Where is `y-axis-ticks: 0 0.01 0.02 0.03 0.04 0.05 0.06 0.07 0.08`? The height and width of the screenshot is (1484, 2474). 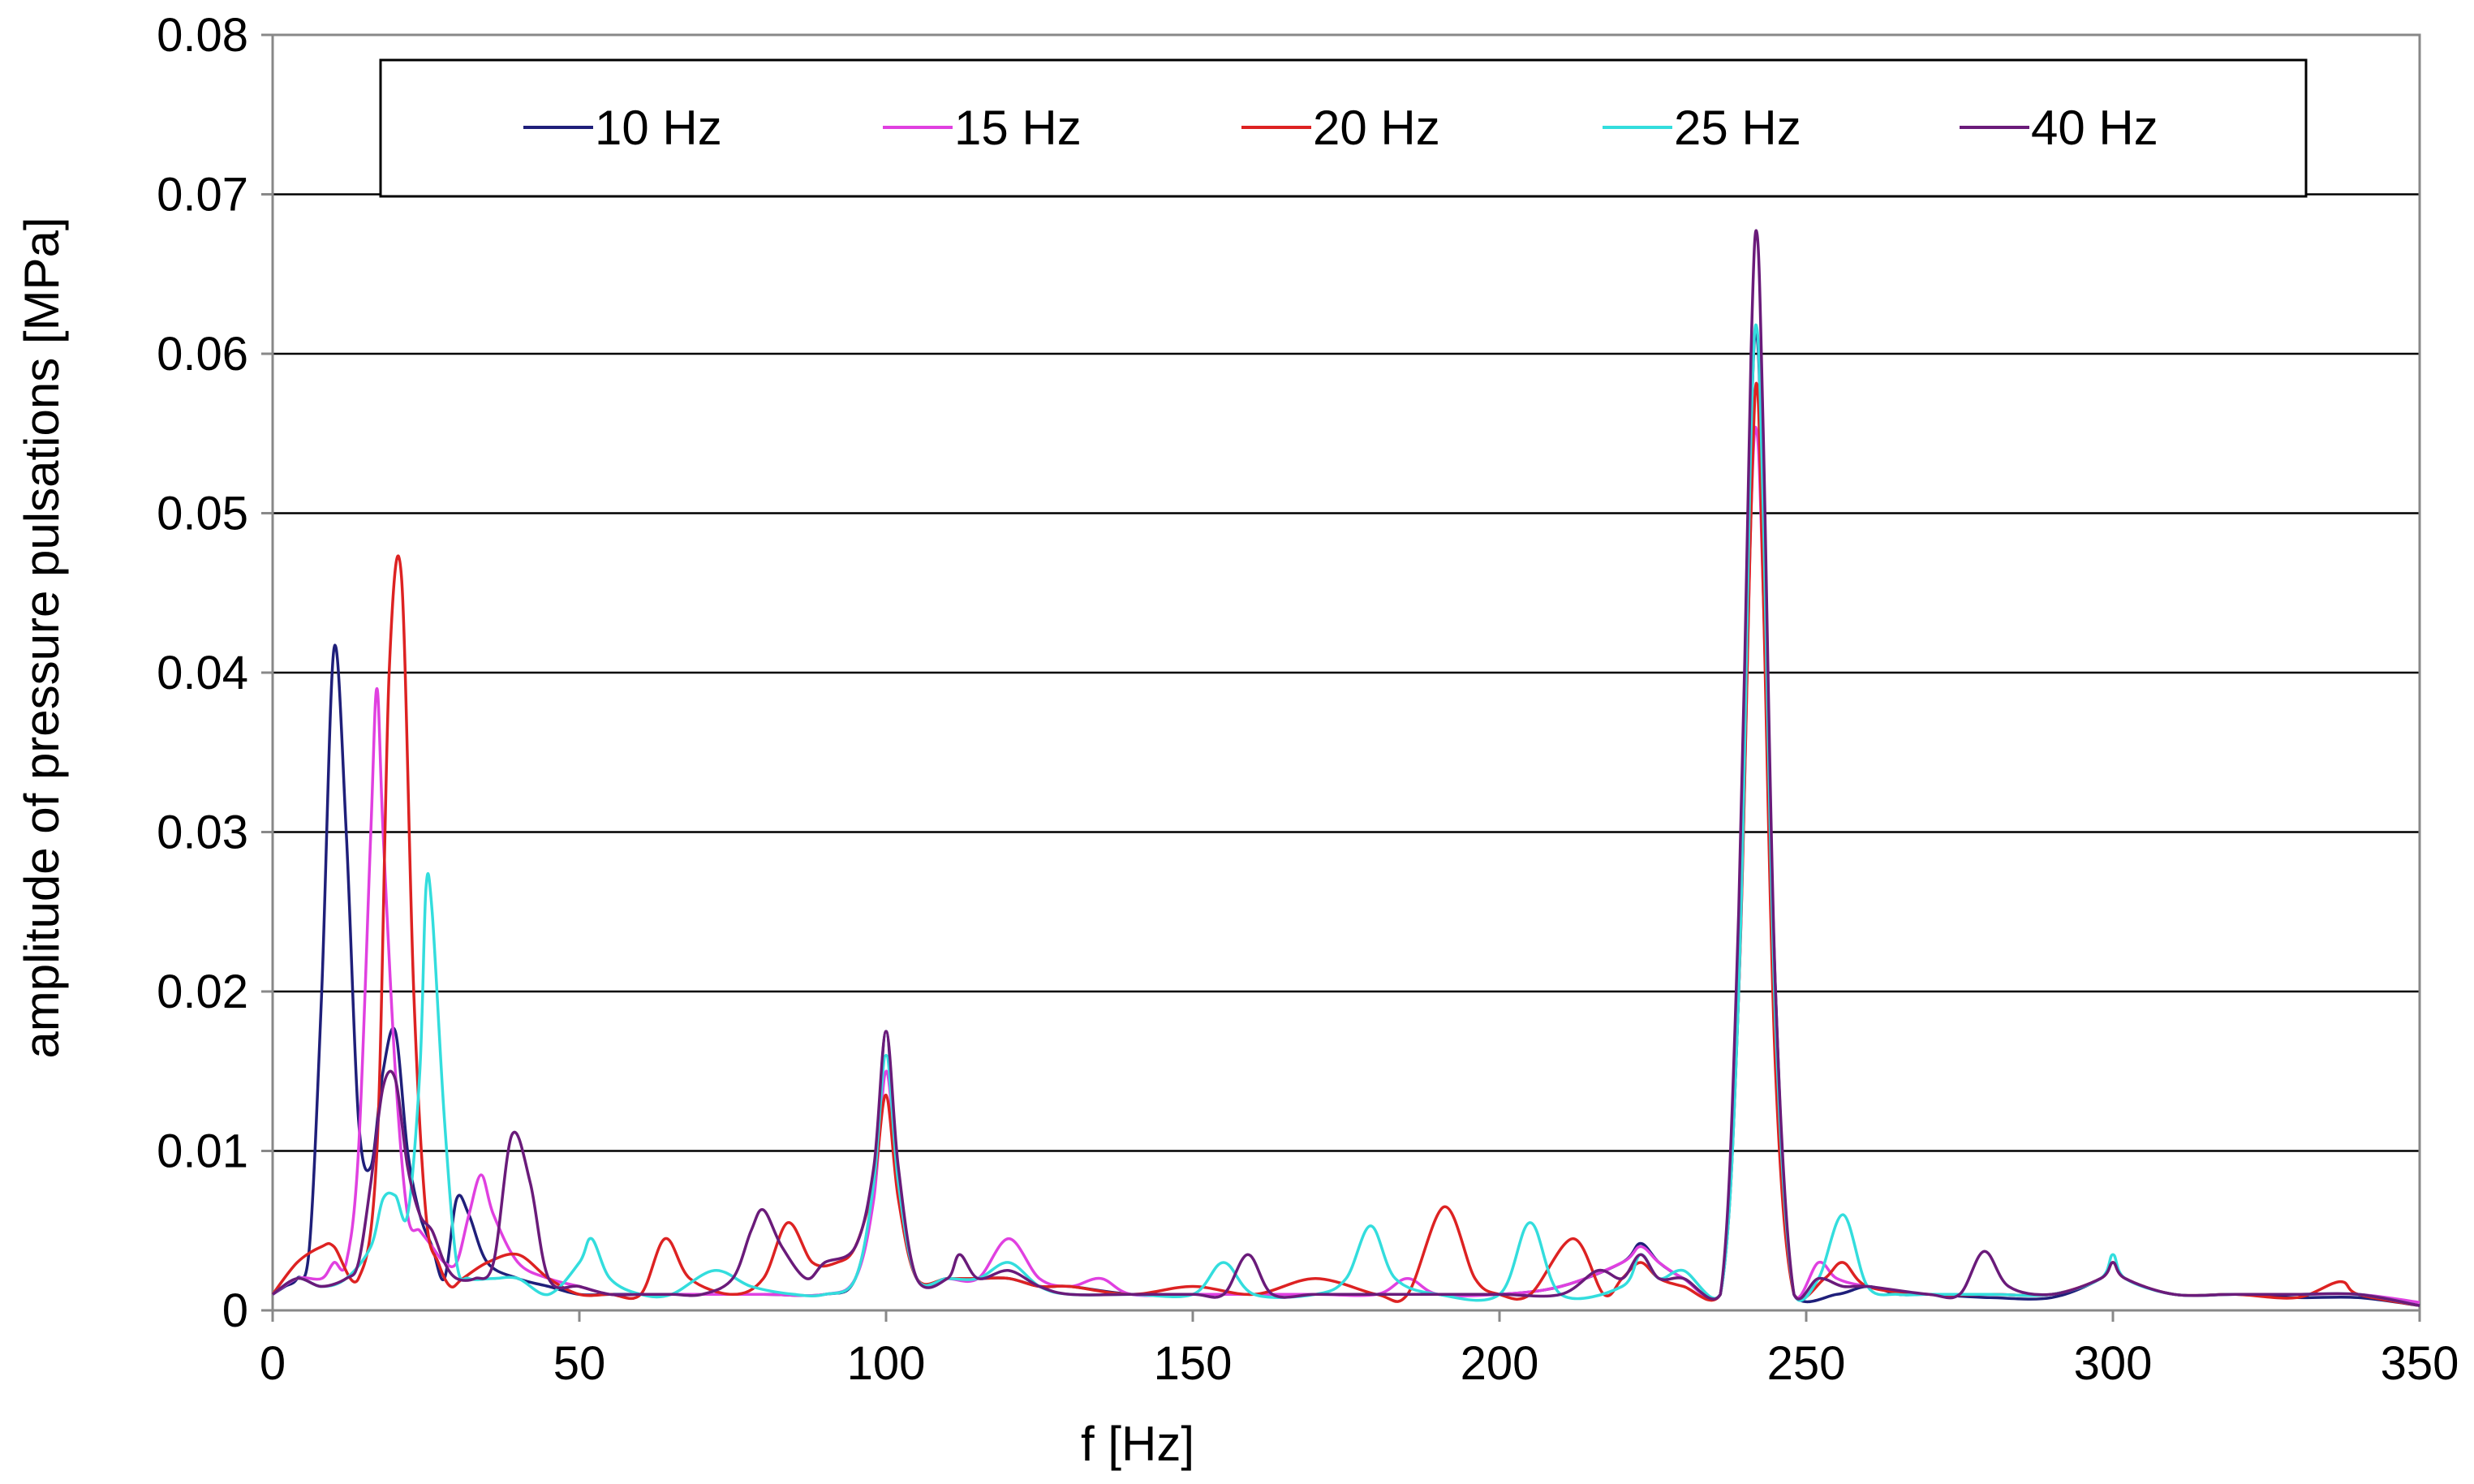 y-axis-ticks: 0 0.01 0.02 0.03 0.04 0.05 0.06 0.07 0.08 is located at coordinates (215, 673).